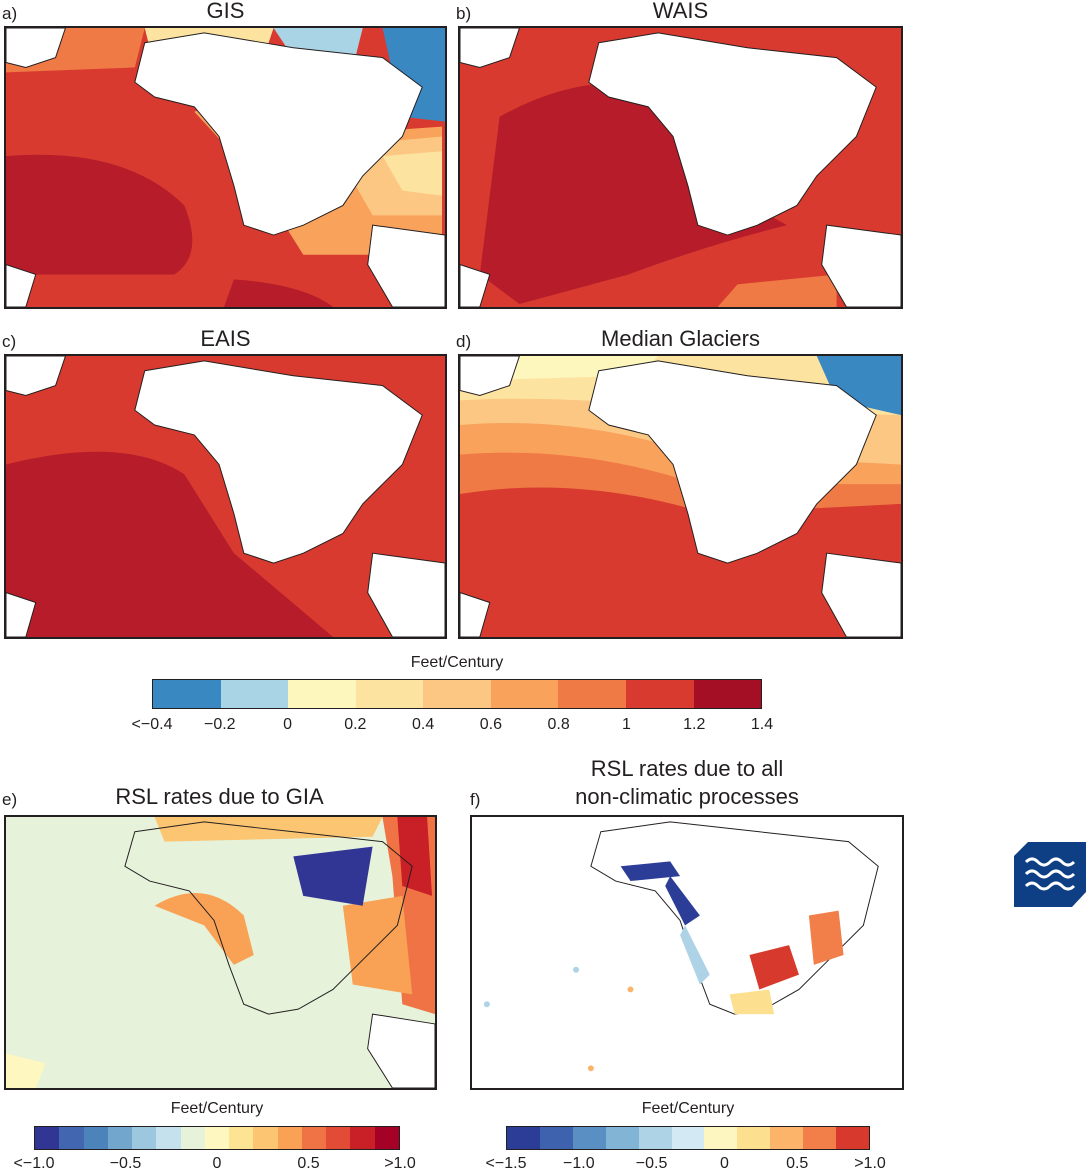  I want to click on map-gia, so click(220, 952).